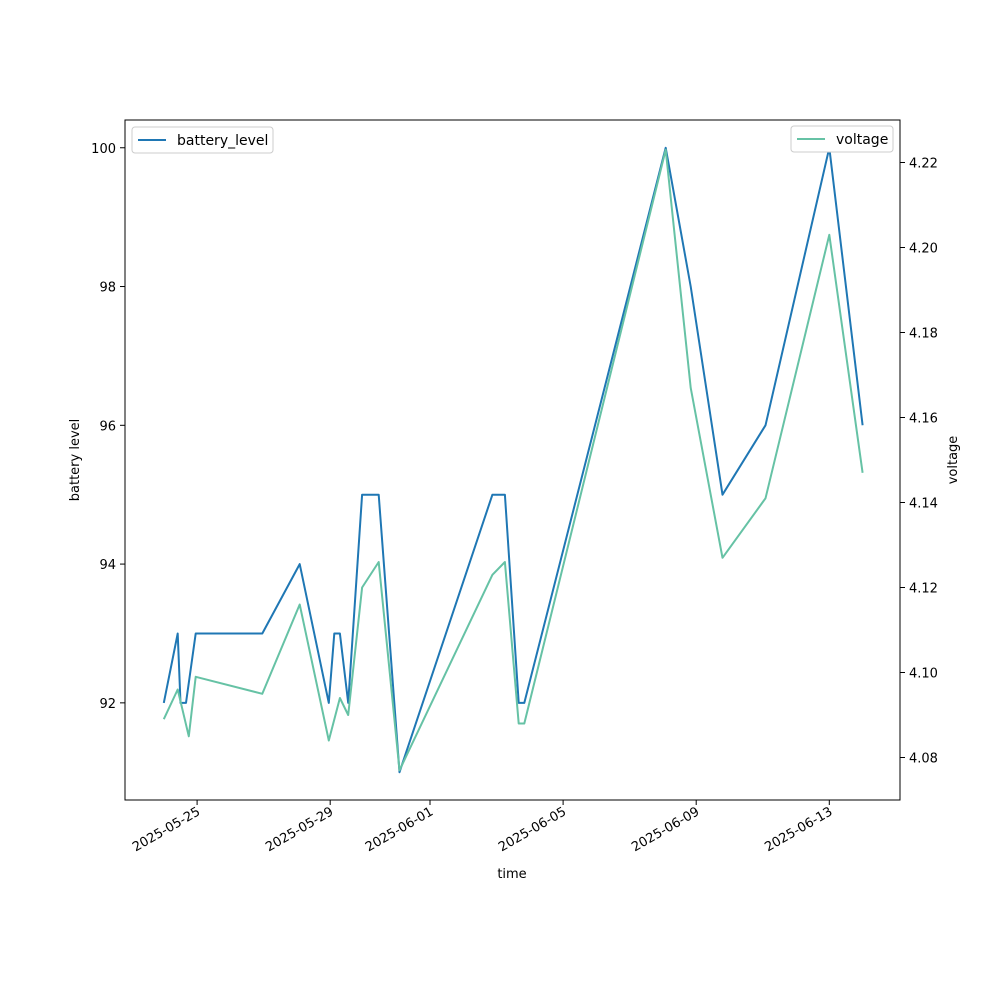 The image size is (1000, 1000). I want to click on legend-voltage: voltage, so click(842, 139).